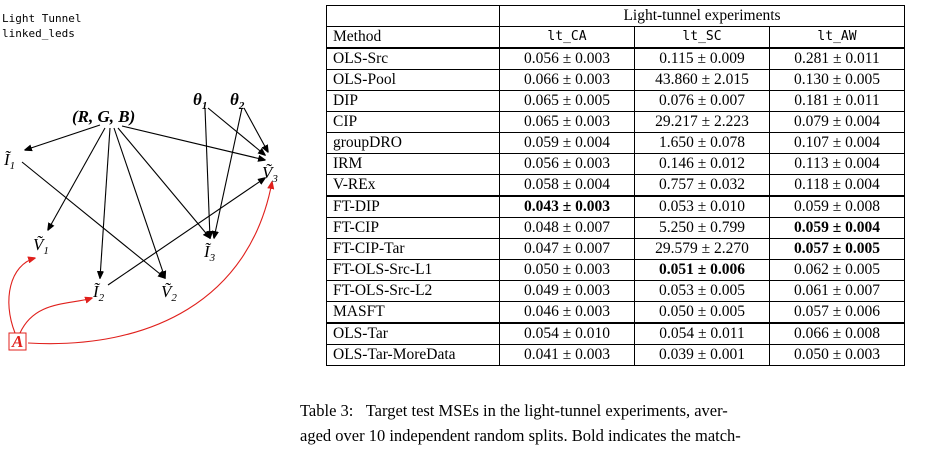  Describe the element at coordinates (567, 312) in the screenshot. I see `value-cell: 0.046 ± 0.003` at that location.